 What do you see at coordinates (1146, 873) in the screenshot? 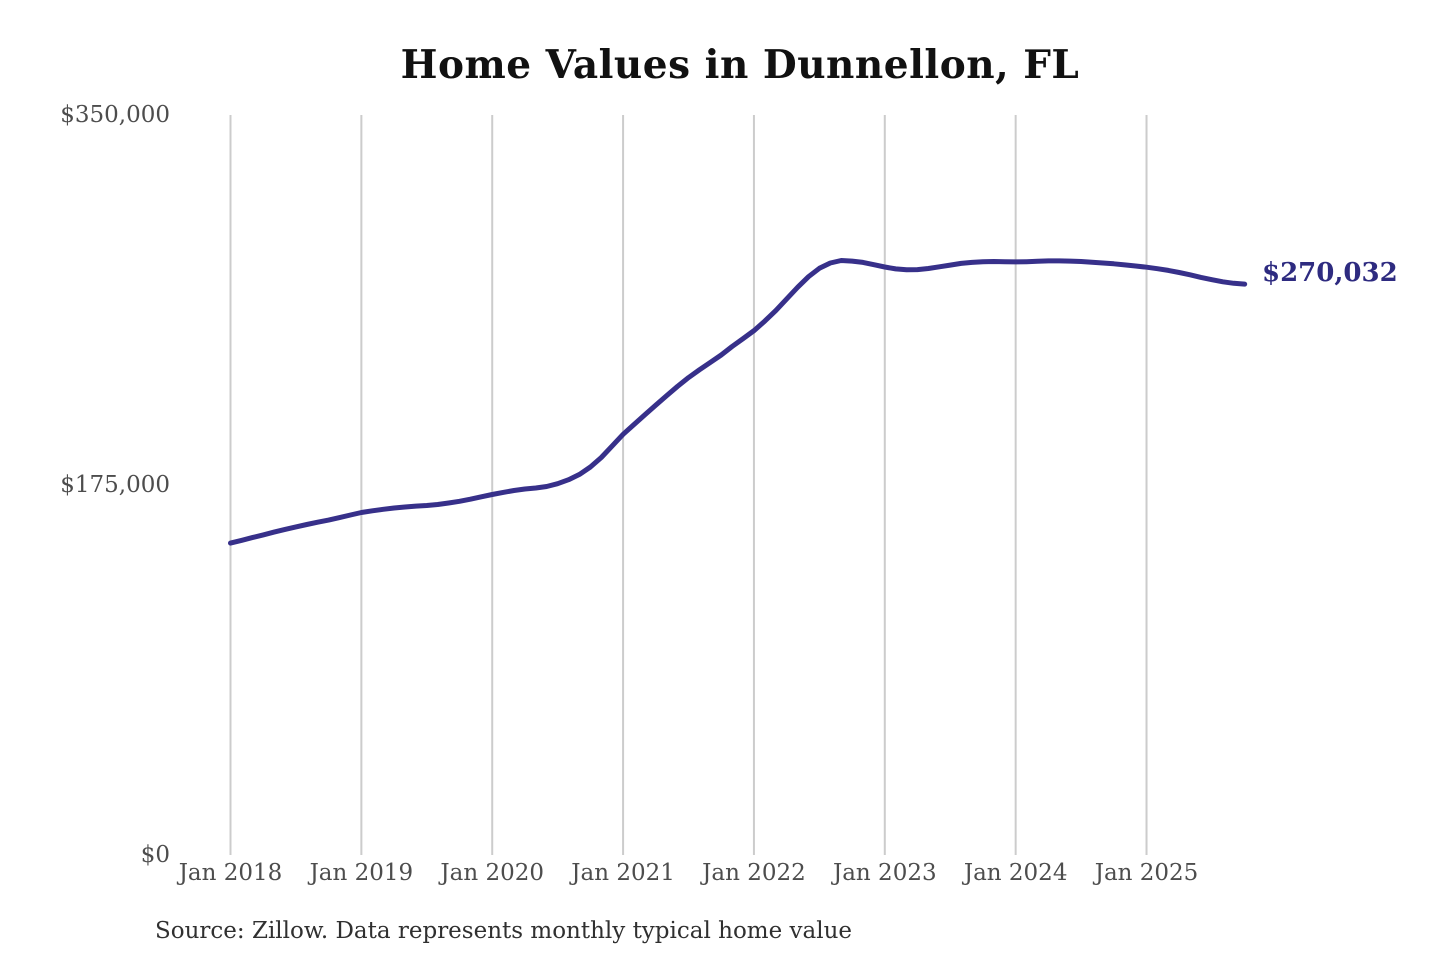
I see `x-tick-label-jan-2025: Jan 2025` at bounding box center [1146, 873].